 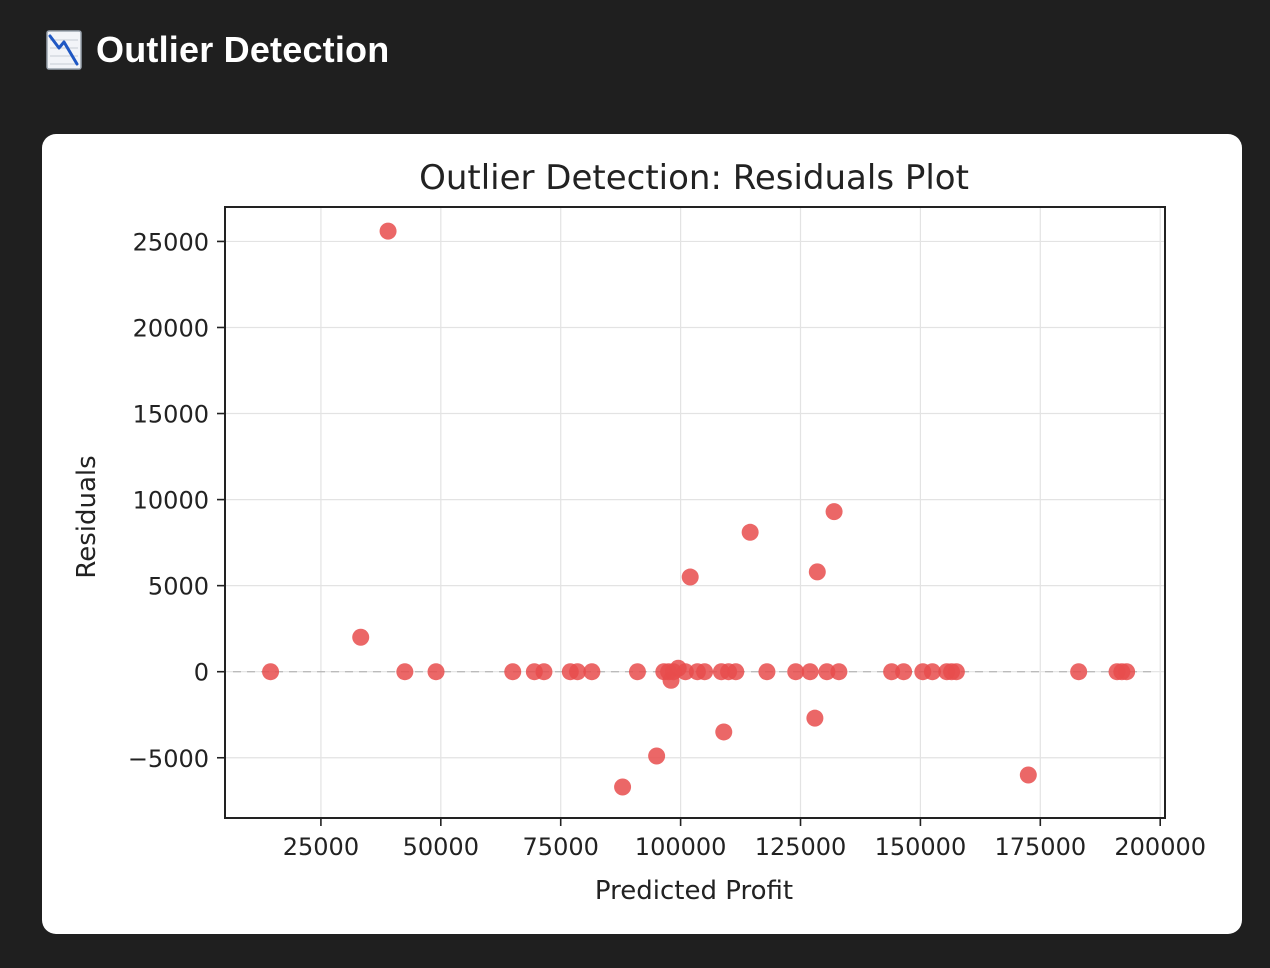 I want to click on x-tick-label: 125000, so click(x=801, y=847).